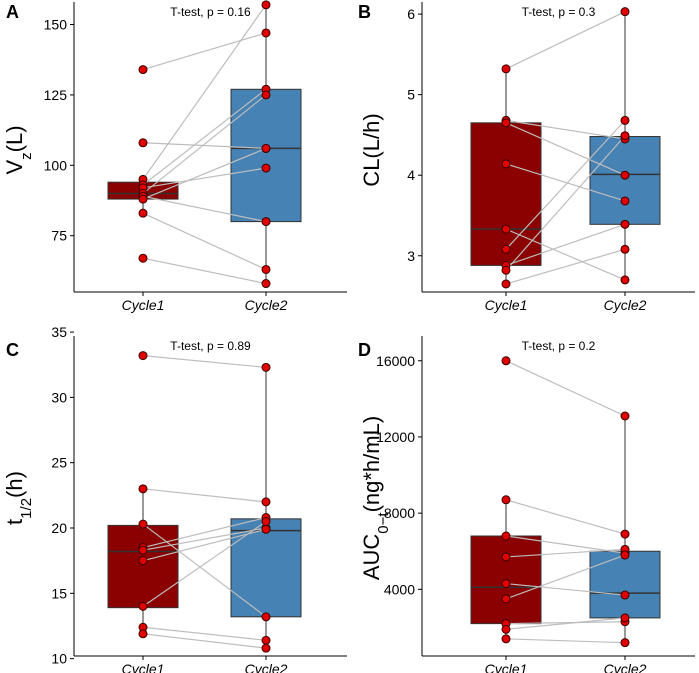  Describe the element at coordinates (371, 135) in the screenshot. I see `y-axis-label-unit: (L/h)` at that location.